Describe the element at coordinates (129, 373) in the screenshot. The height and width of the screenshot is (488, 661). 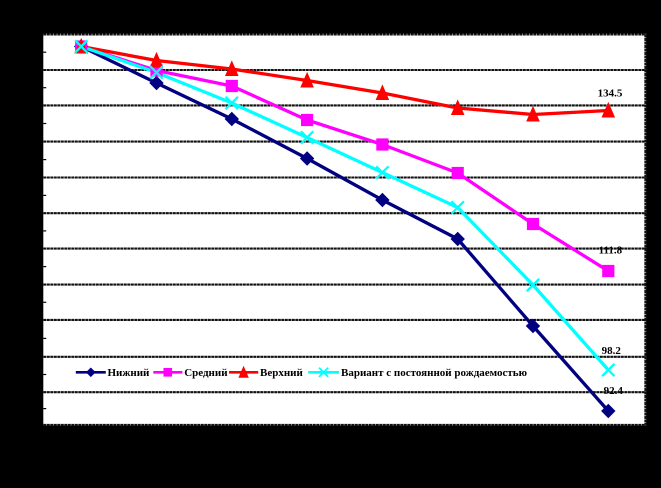
I see `svg-text: Нижний` at that location.